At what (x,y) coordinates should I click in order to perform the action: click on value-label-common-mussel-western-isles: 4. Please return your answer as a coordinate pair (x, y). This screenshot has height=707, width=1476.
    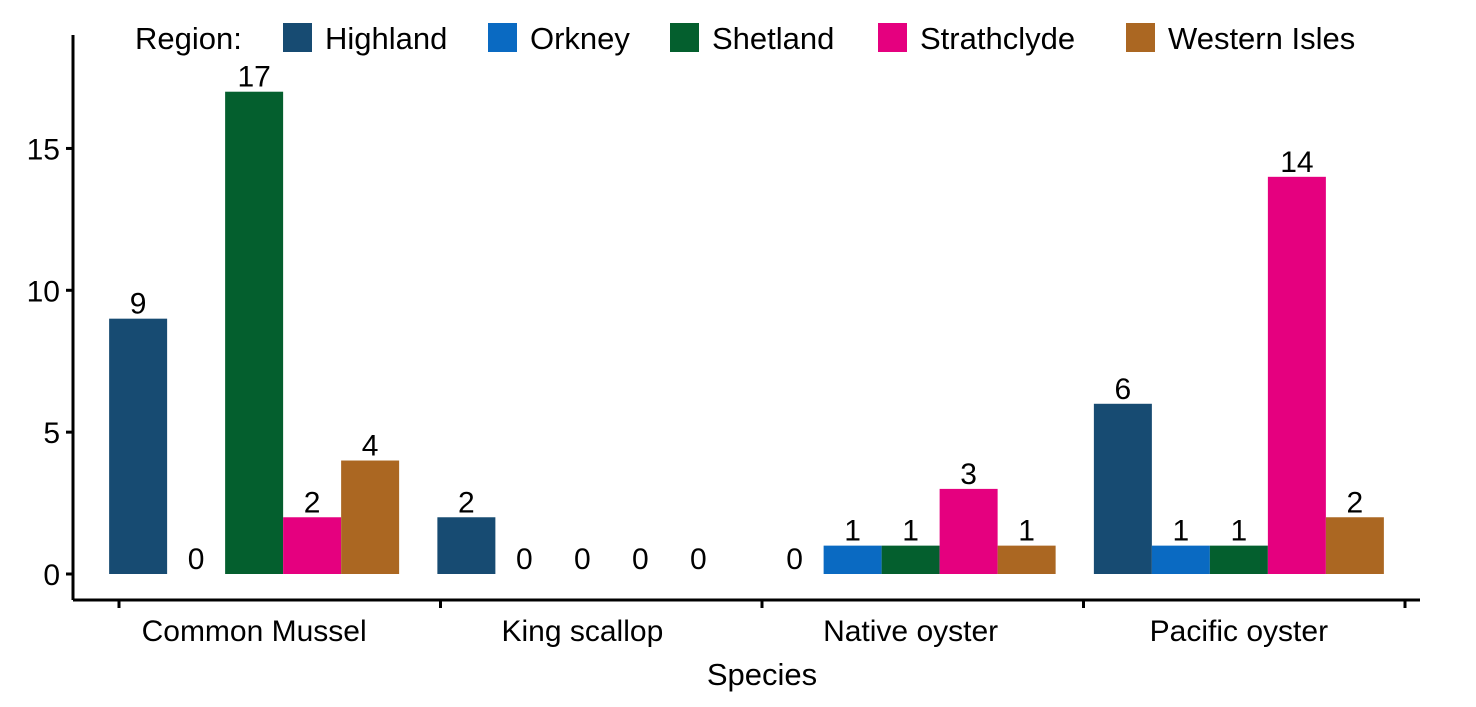
    Looking at the image, I should click on (370, 446).